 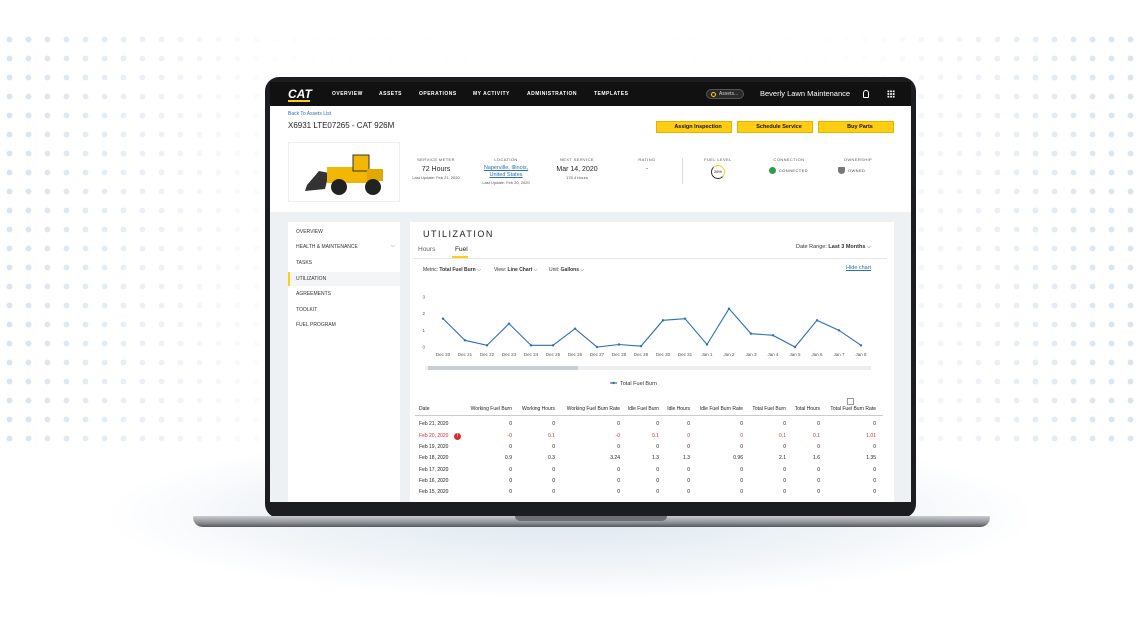 What do you see at coordinates (678, 409) in the screenshot?
I see `table-cell: Idle Hours` at bounding box center [678, 409].